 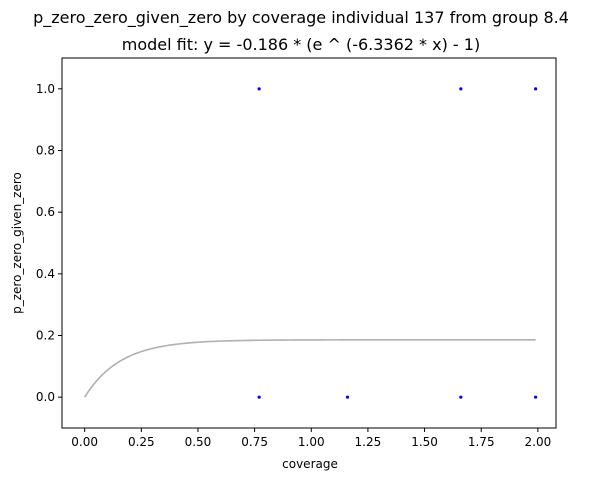 What do you see at coordinates (17, 243) in the screenshot?
I see `y-axis-label: p_zero_zero_given_zero` at bounding box center [17, 243].